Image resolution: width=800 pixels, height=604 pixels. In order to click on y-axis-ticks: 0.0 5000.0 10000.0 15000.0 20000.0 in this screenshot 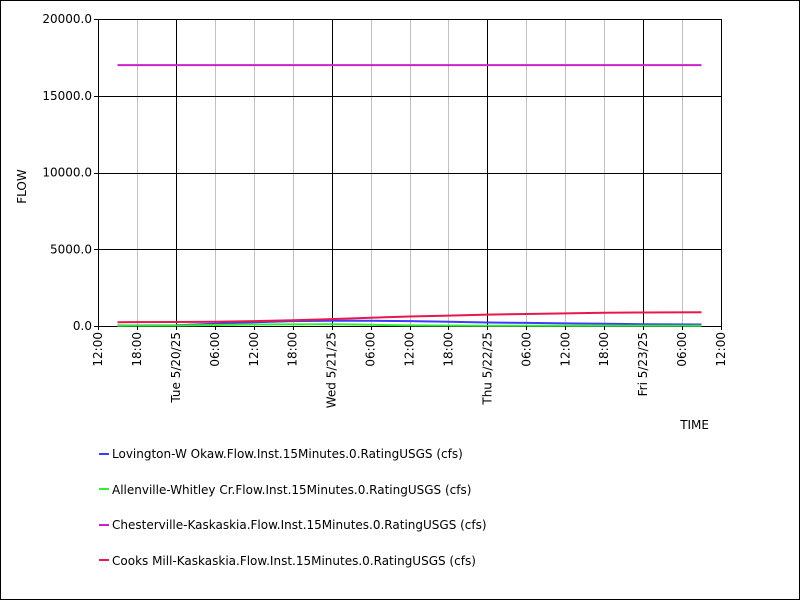, I will do `click(70, 172)`.